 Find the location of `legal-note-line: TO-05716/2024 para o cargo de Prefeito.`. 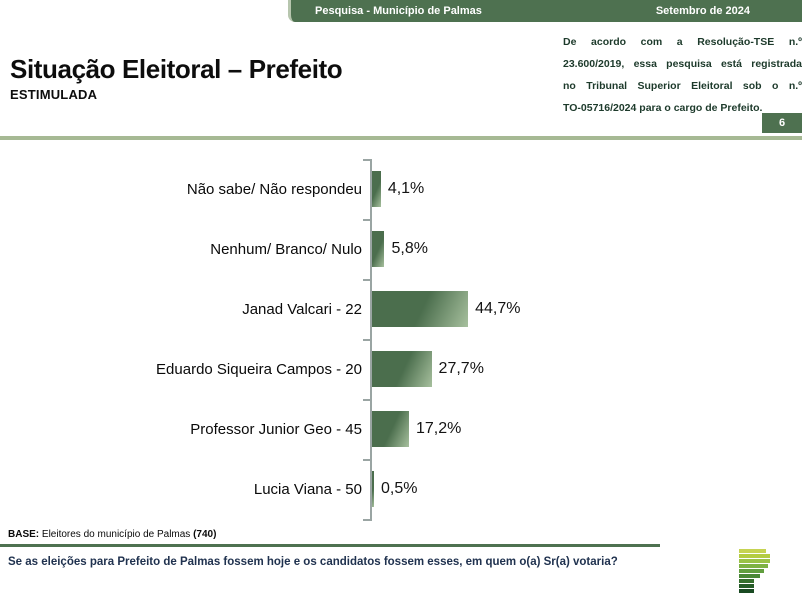

legal-note-line: TO-05716/2024 para o cargo de Prefeito. is located at coordinates (663, 108).